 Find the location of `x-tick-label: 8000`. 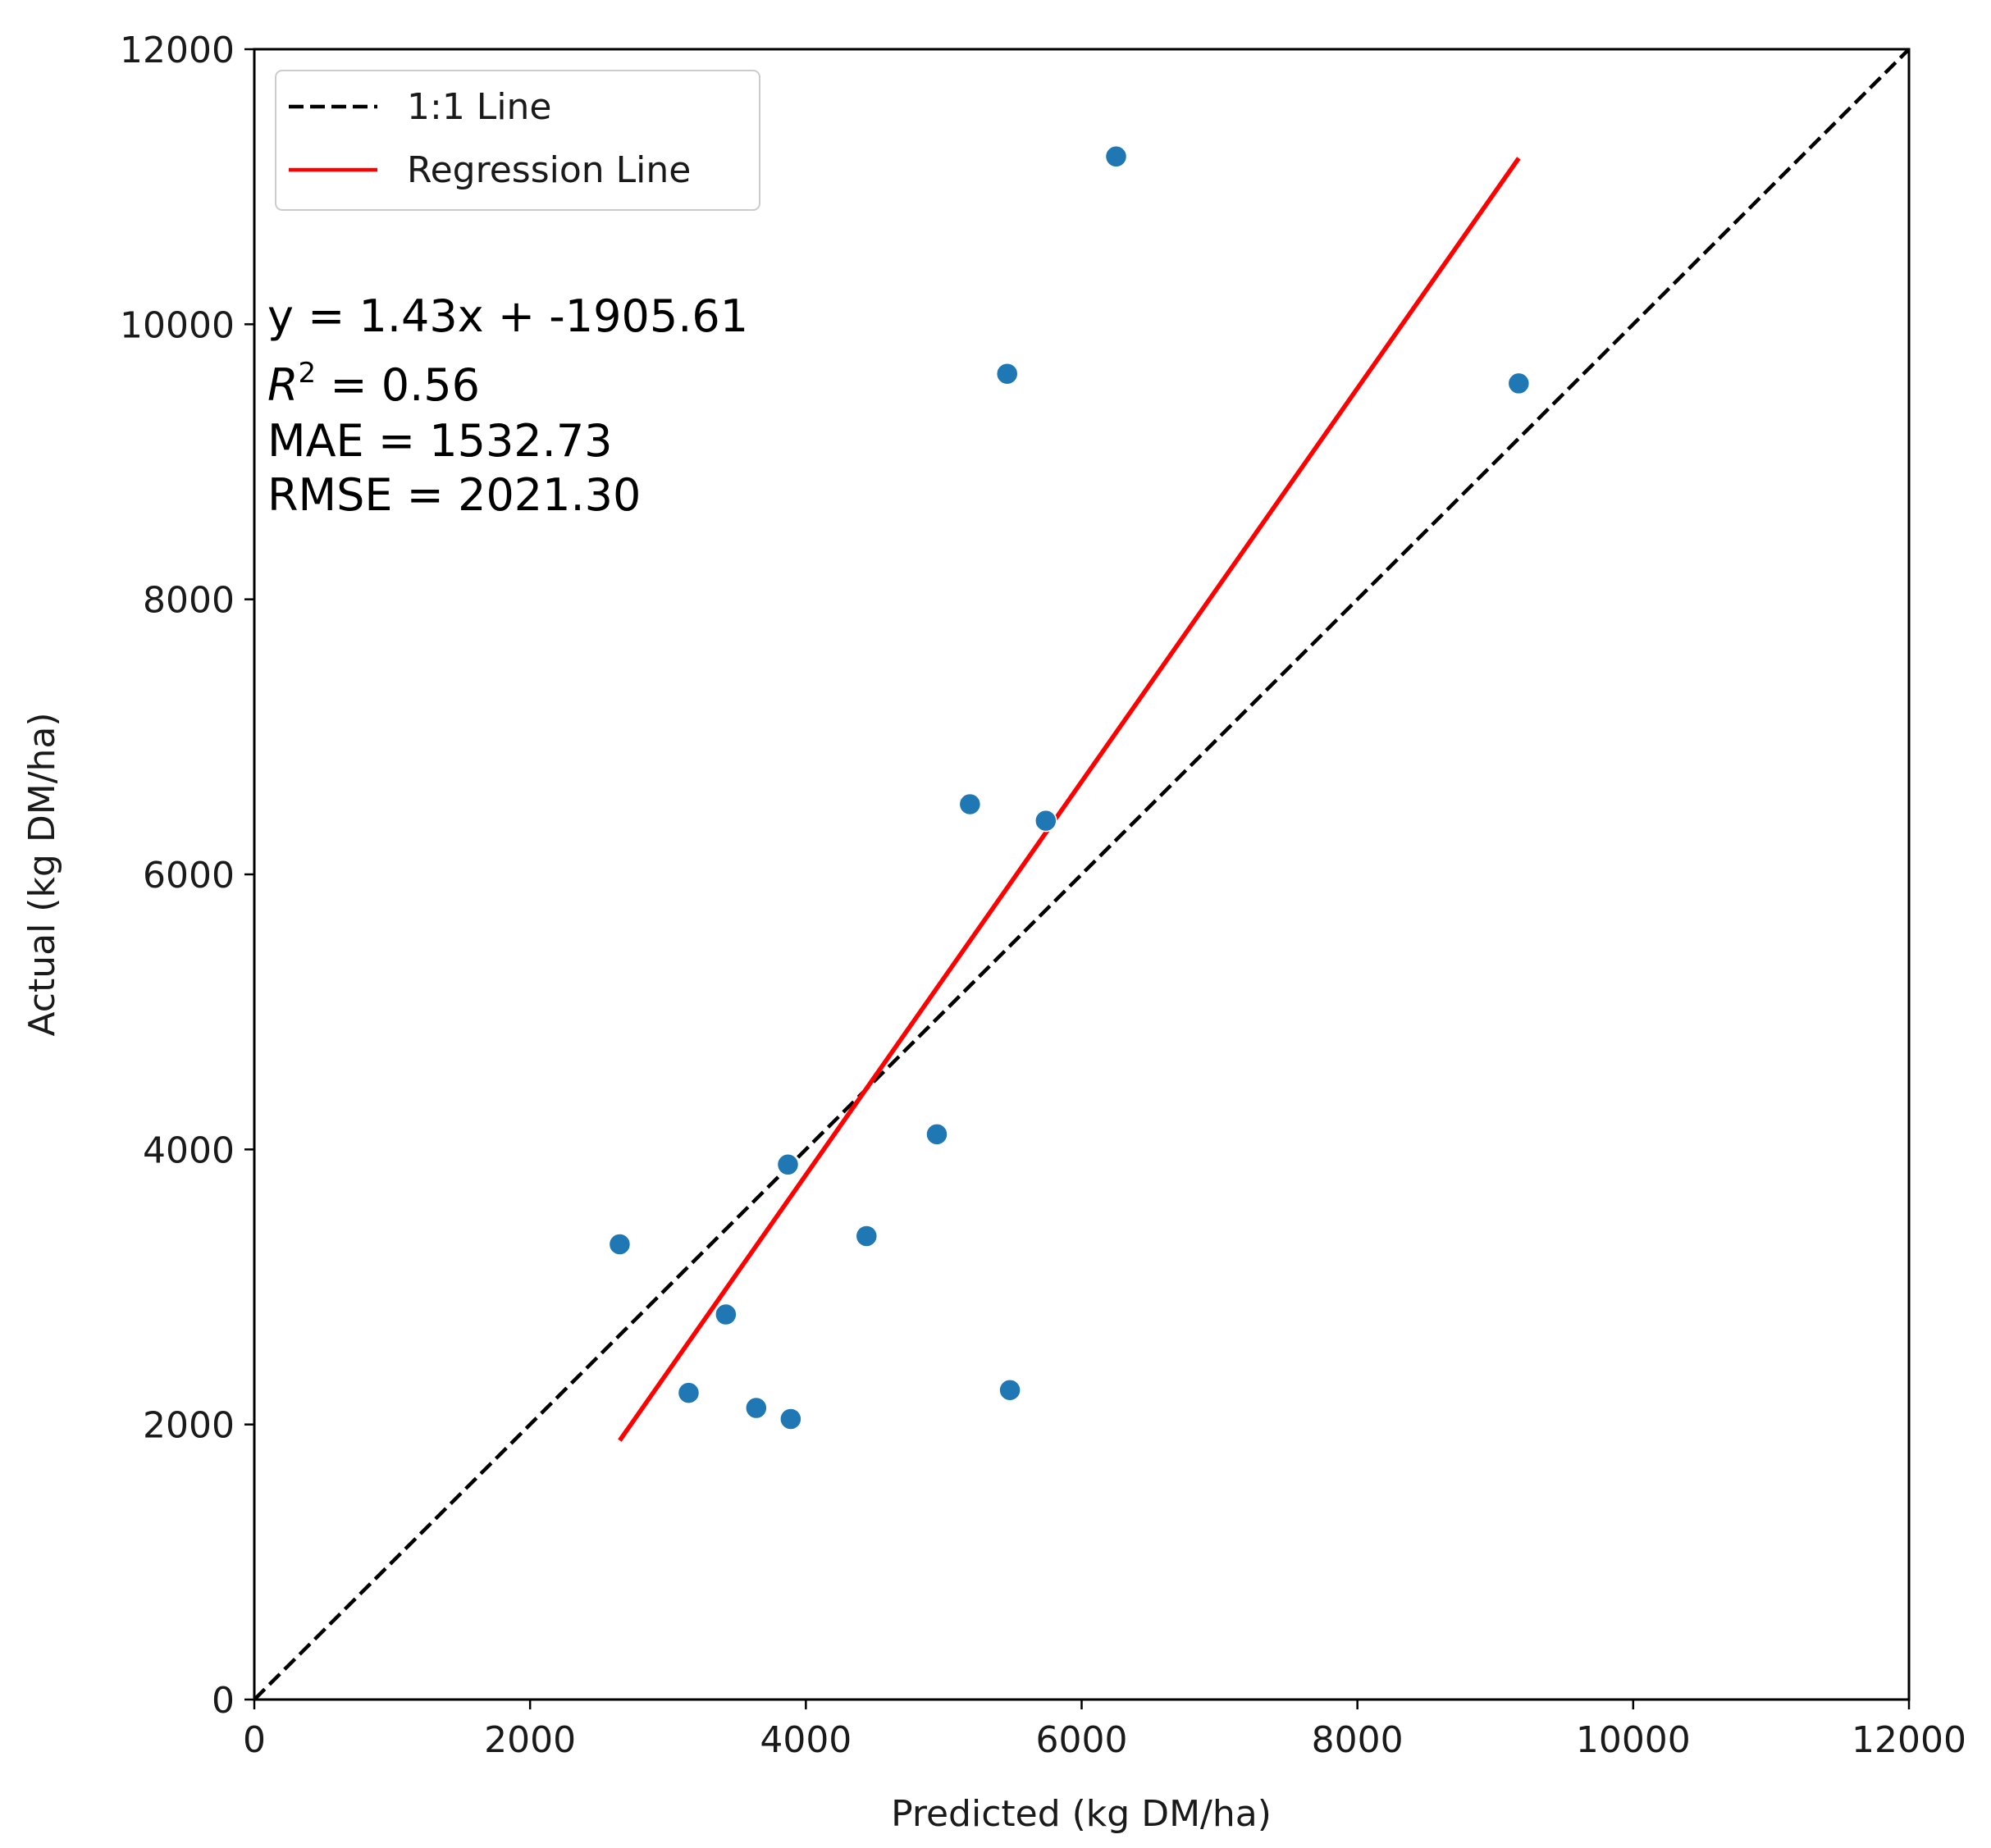

x-tick-label: 8000 is located at coordinates (1358, 1740).